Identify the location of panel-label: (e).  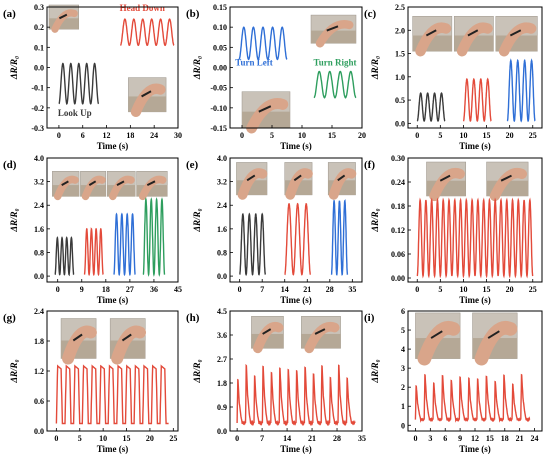
(192, 165).